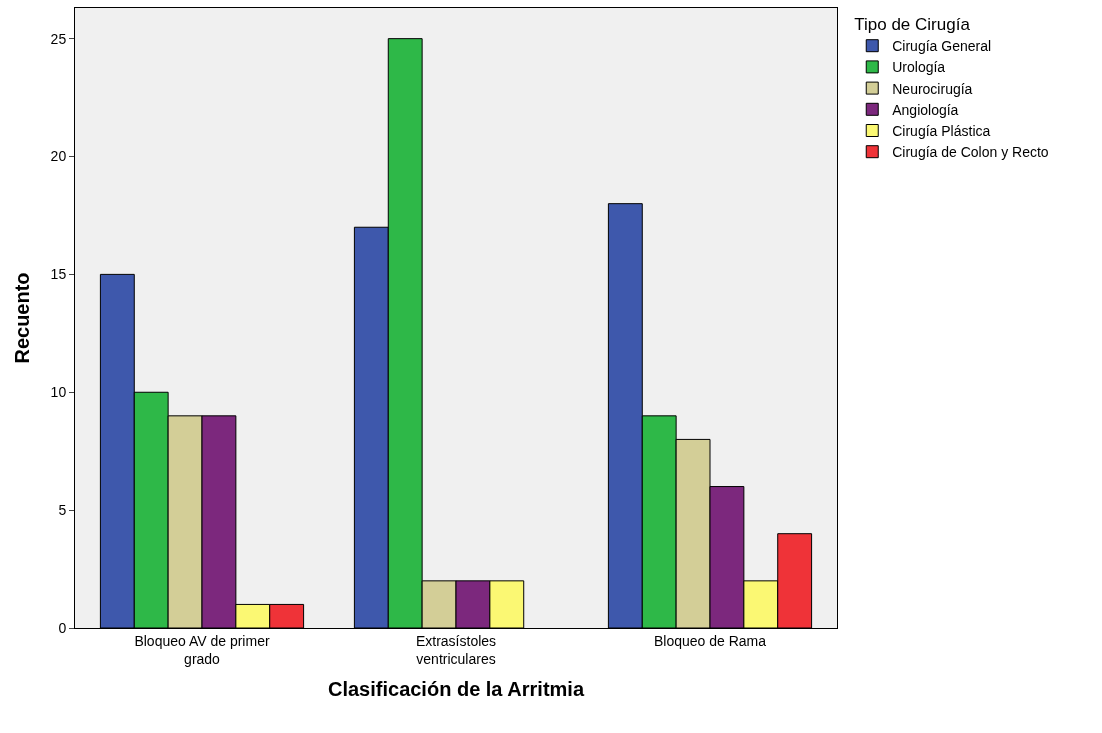  What do you see at coordinates (942, 46) in the screenshot?
I see `legend-label: Cirugía General` at bounding box center [942, 46].